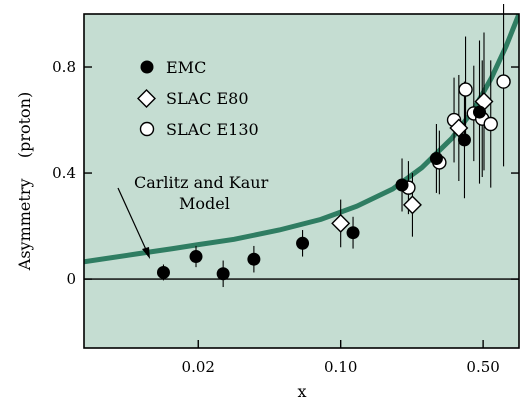  I want to click on x-axis-title: x, so click(301, 391).